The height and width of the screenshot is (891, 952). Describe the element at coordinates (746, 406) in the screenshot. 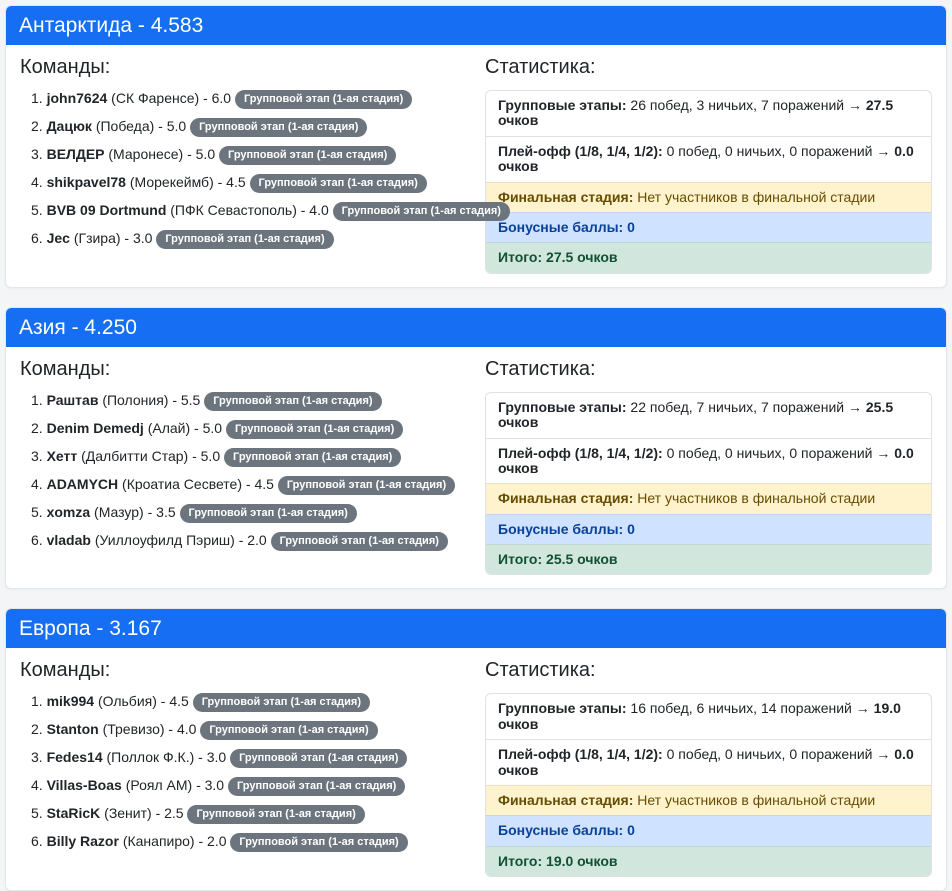

I see `stat-text: 22 побед, 7 ничьих, 7 поражений →` at that location.